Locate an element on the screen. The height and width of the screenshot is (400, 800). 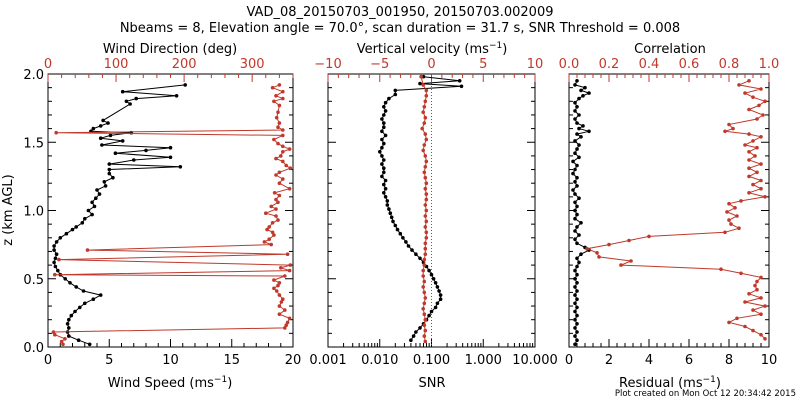
x-tick-label: 0 is located at coordinates (48, 360).